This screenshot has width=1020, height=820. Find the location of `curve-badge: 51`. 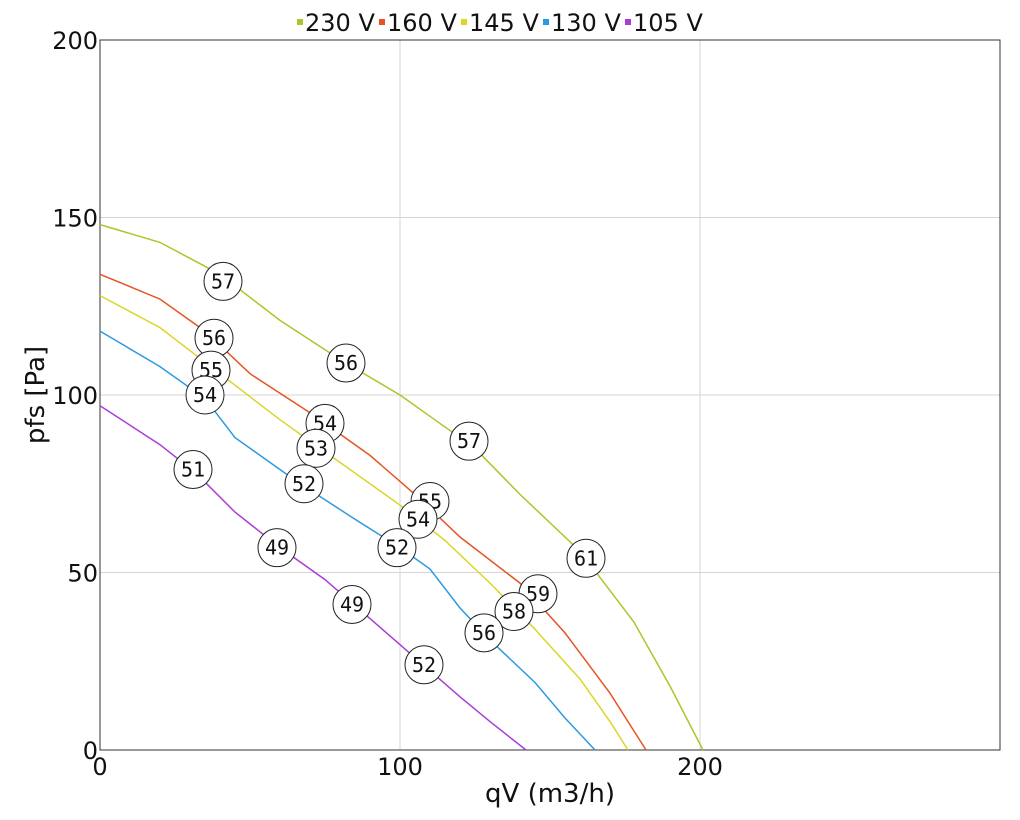

curve-badge: 51 is located at coordinates (193, 470).